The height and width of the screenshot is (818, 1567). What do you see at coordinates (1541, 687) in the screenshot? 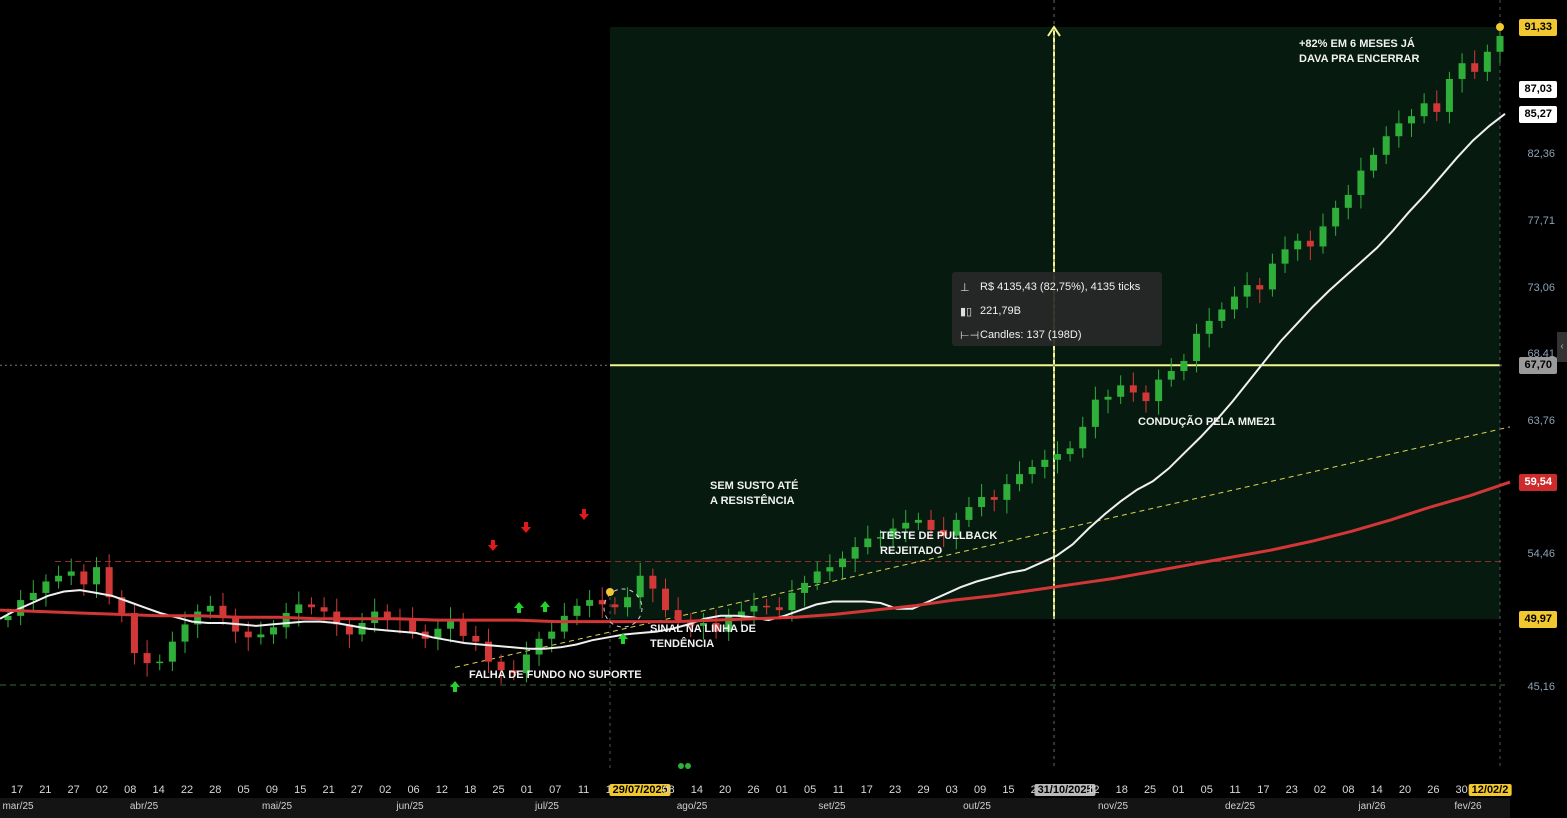
I see `price-tick: 45,16` at bounding box center [1541, 687].